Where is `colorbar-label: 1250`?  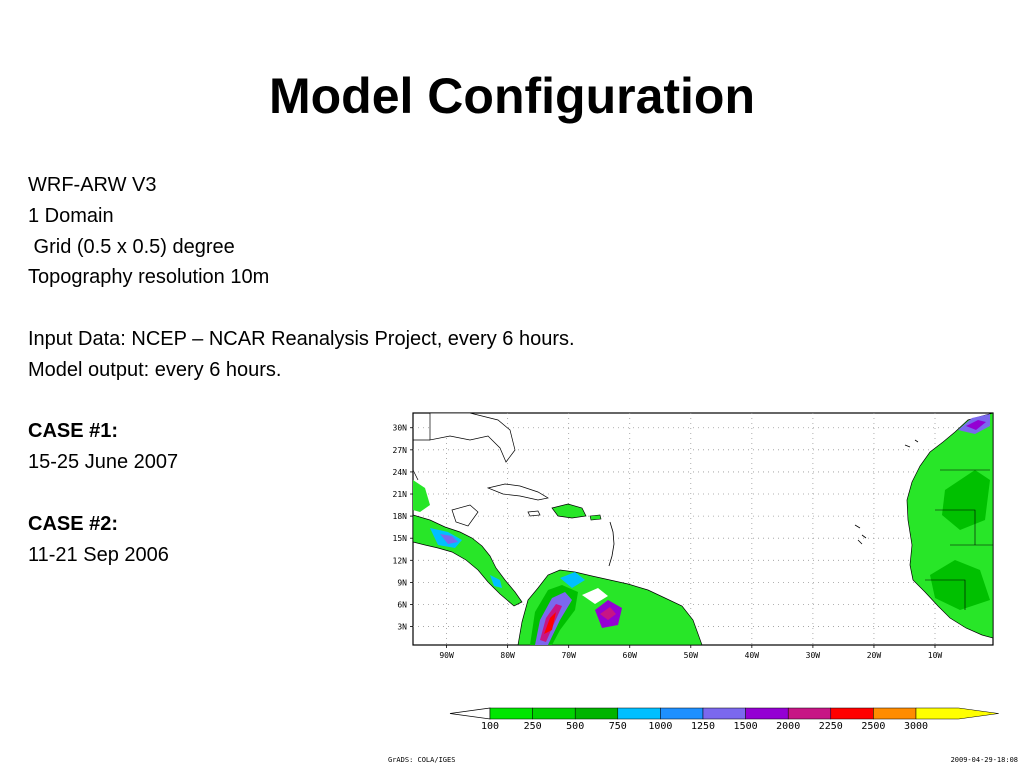
colorbar-label: 1250 is located at coordinates (703, 726).